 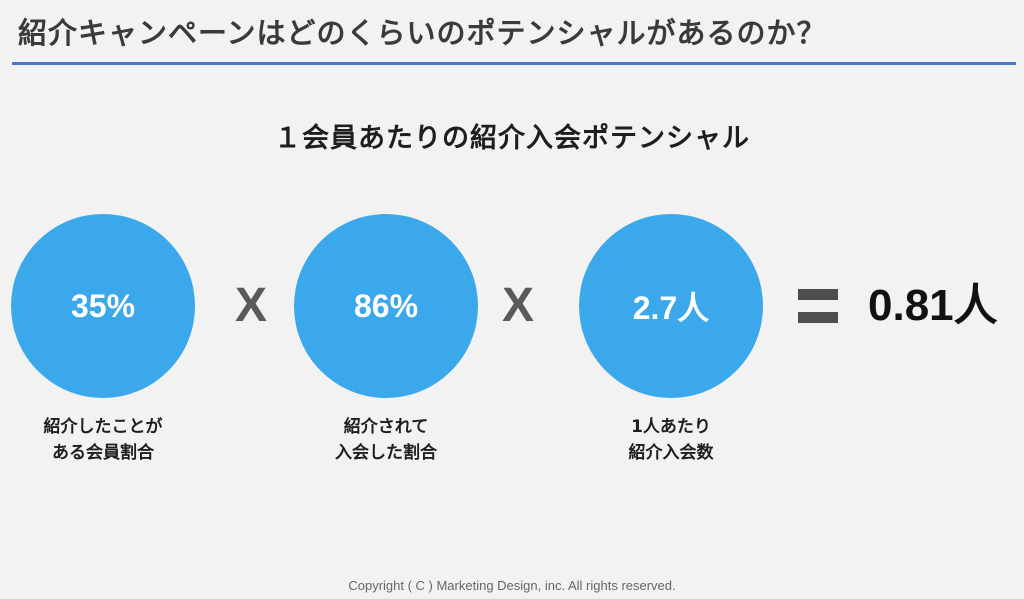 I want to click on term-caption-referrals-per-person: 1人あたり 紹介入会数, so click(x=671, y=440).